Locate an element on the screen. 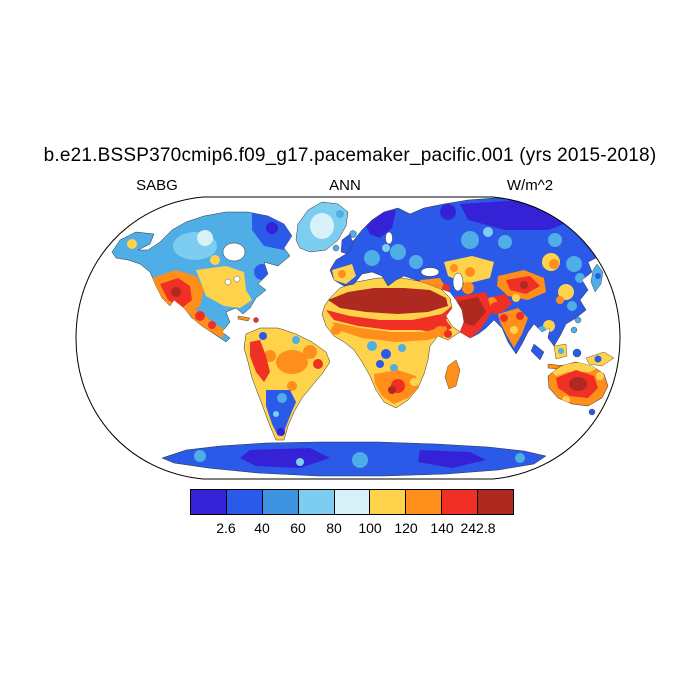  continent-africa is located at coordinates (391, 343).